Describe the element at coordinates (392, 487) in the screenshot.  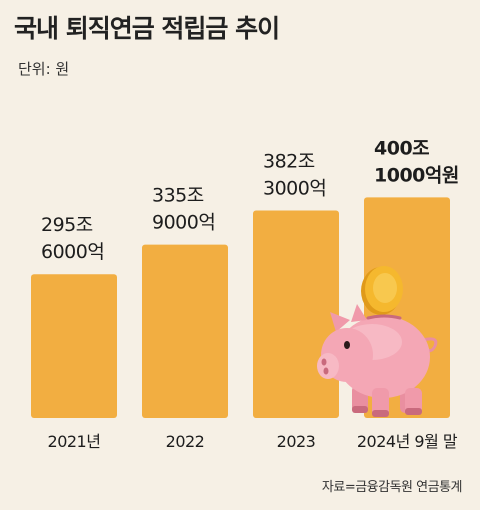
I see `source-note: 자료=금융감독원 연금통계` at that location.